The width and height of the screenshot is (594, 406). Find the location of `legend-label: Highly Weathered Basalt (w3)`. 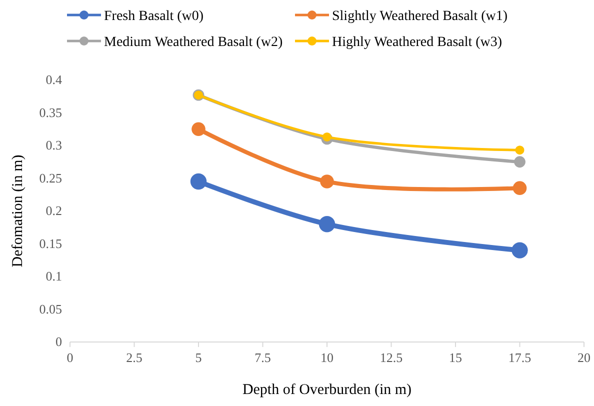

legend-label: Highly Weathered Basalt (w3) is located at coordinates (417, 42).